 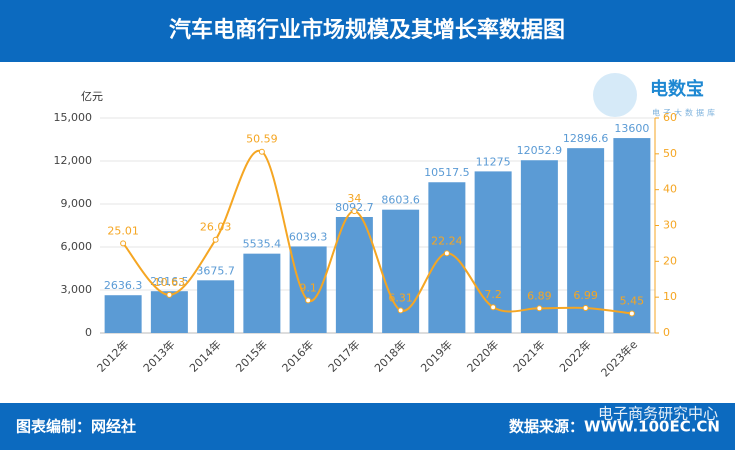 I want to click on line-value-label: 7.2, so click(x=493, y=294).